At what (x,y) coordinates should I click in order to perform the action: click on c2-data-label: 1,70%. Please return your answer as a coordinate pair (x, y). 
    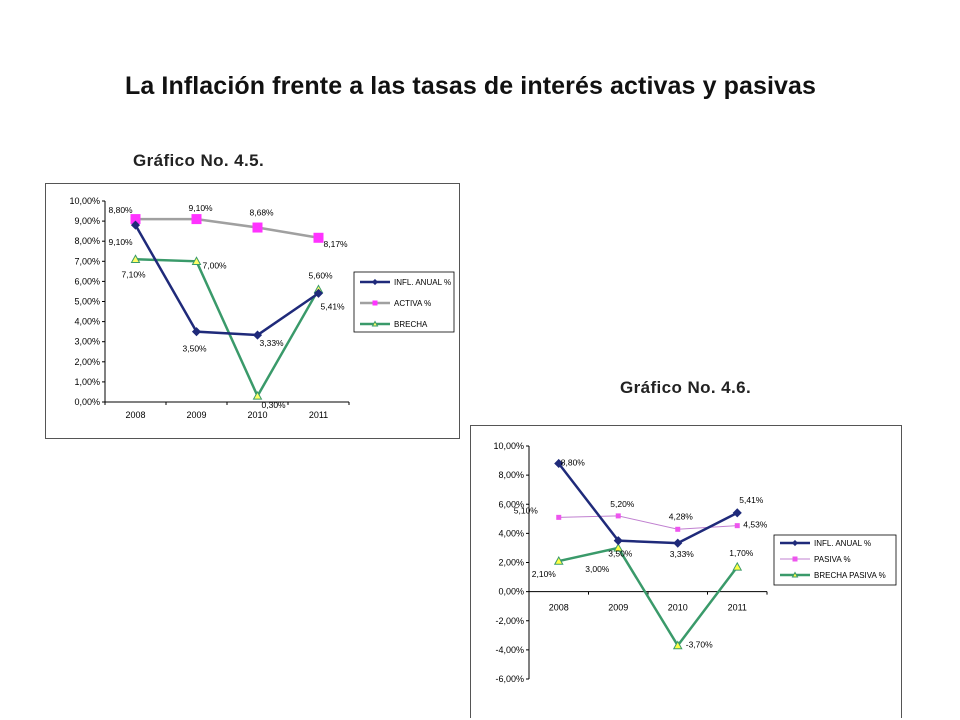
    Looking at the image, I should click on (741, 553).